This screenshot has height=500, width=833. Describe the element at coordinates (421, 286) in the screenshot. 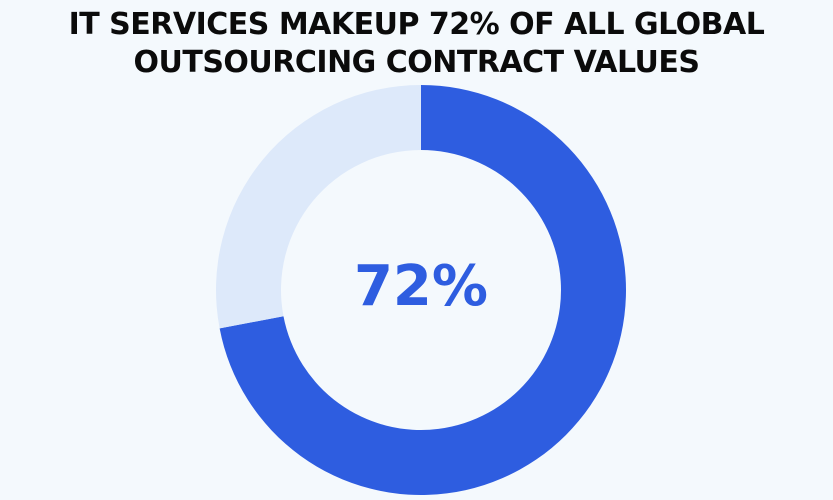

I see `center-percentage-label: 72%` at that location.